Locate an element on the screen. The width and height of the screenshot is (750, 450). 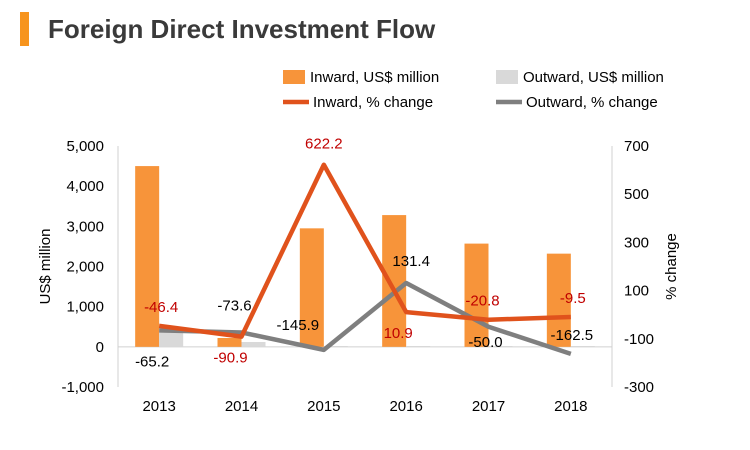
outward-pct-label: 131.4 is located at coordinates (411, 261).